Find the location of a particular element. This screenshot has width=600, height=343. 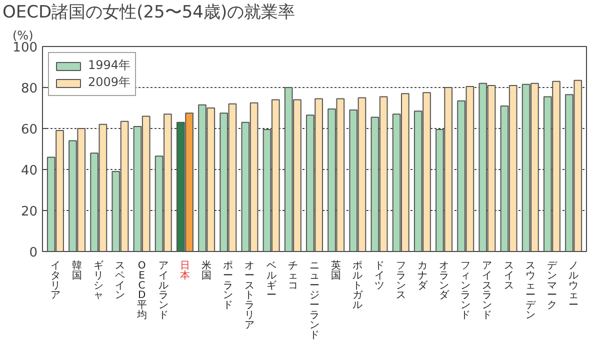

y-tick-label: 100 is located at coordinates (25, 48).